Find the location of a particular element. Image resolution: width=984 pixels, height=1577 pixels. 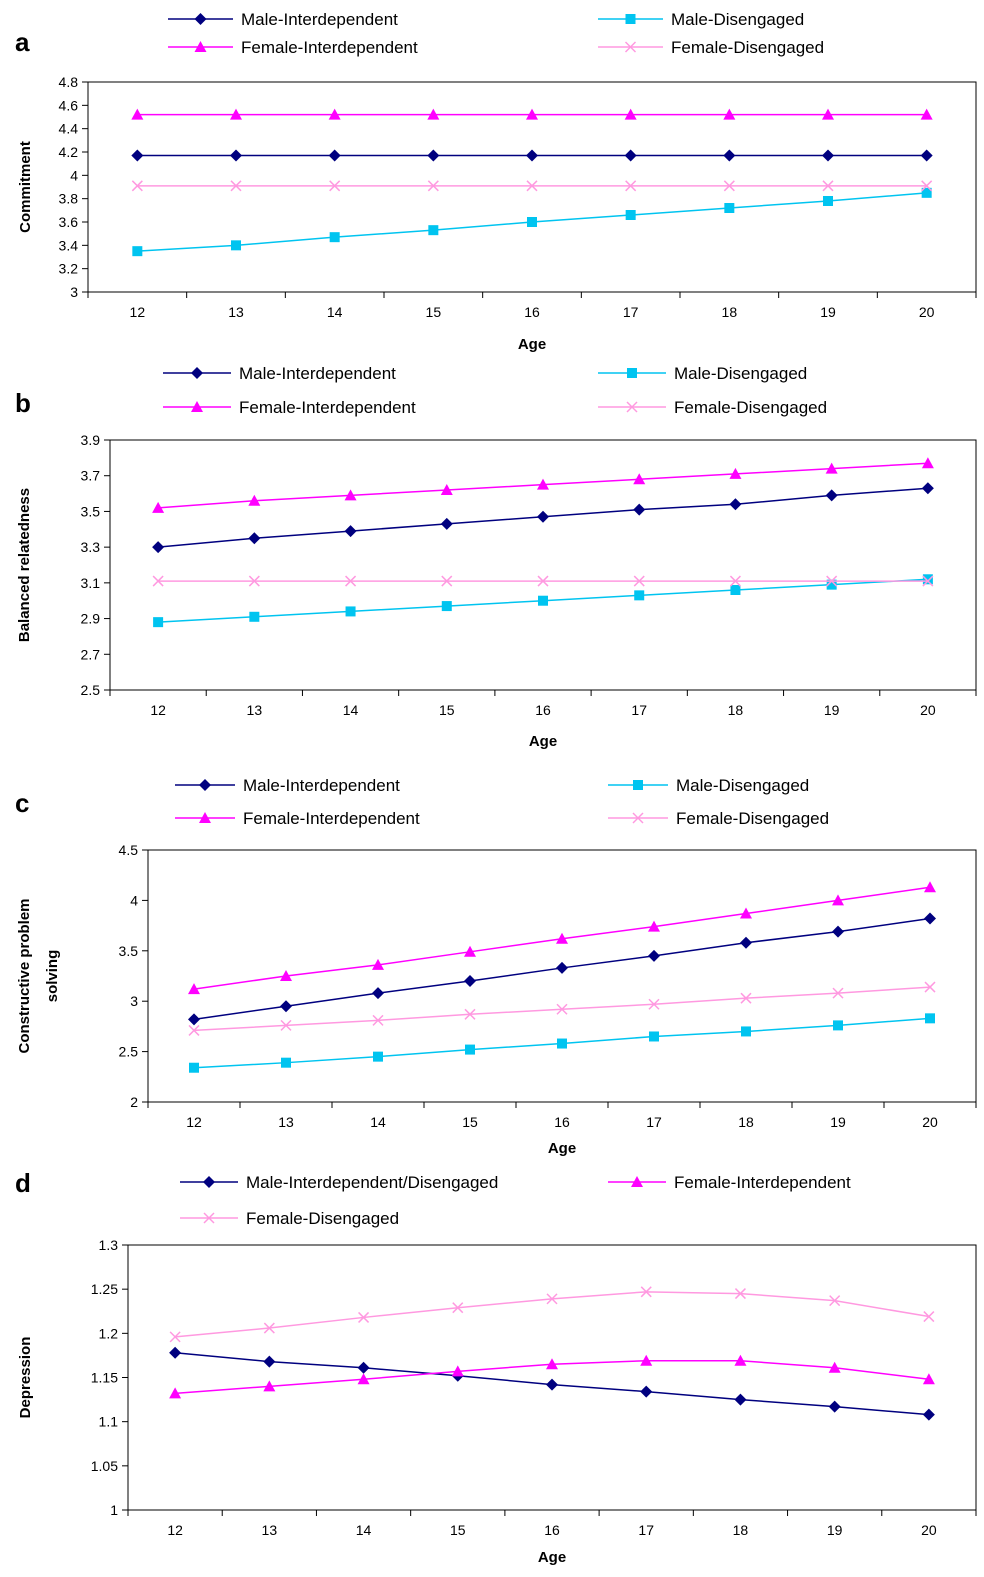

legend-label: Male-Interdependent/Disengaged is located at coordinates (372, 1182).